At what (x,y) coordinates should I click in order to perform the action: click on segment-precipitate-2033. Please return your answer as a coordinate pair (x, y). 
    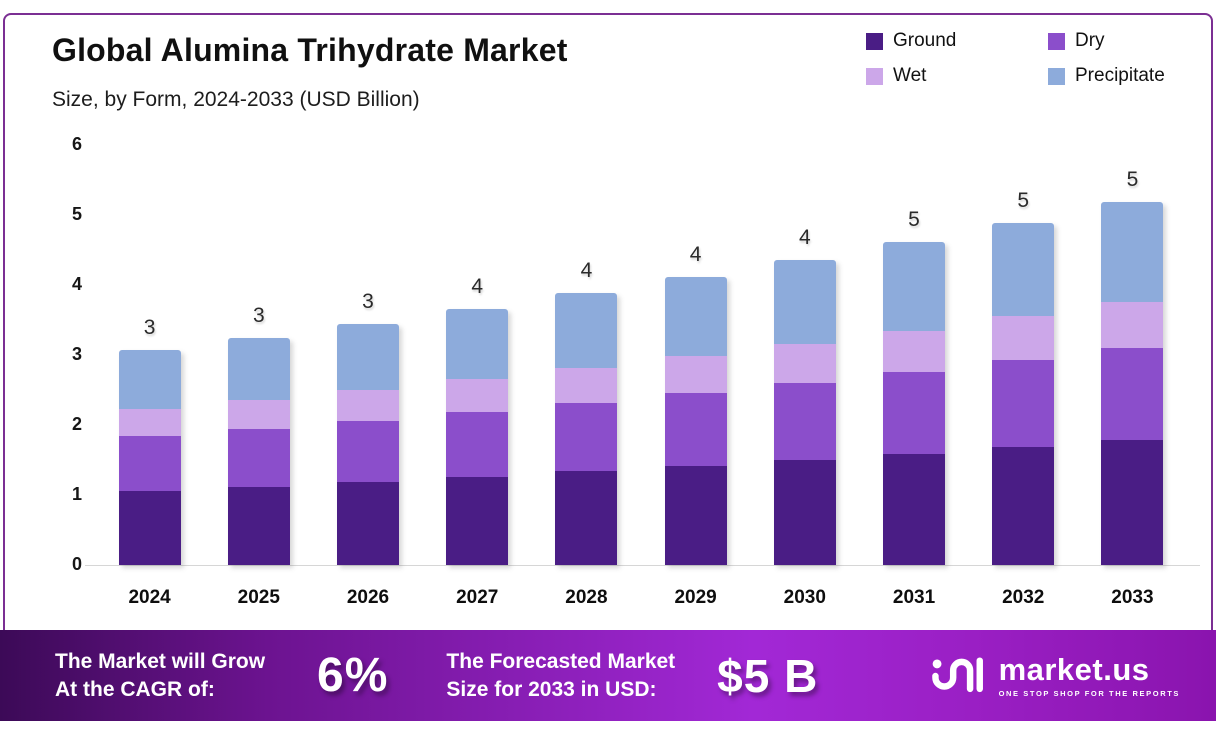
    Looking at the image, I should click on (1132, 251).